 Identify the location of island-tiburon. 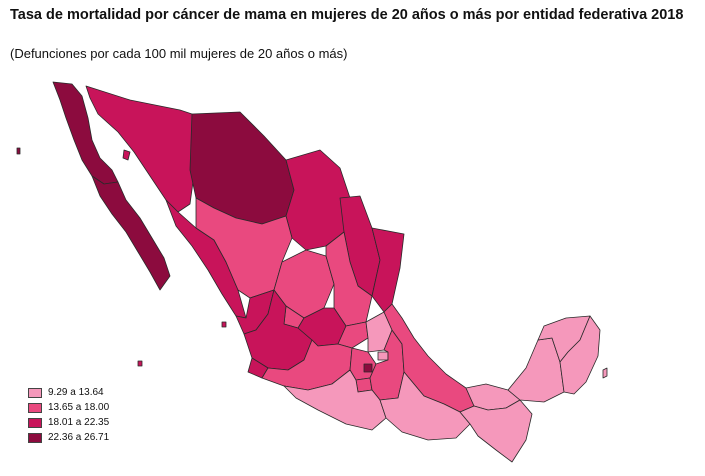
(126, 155).